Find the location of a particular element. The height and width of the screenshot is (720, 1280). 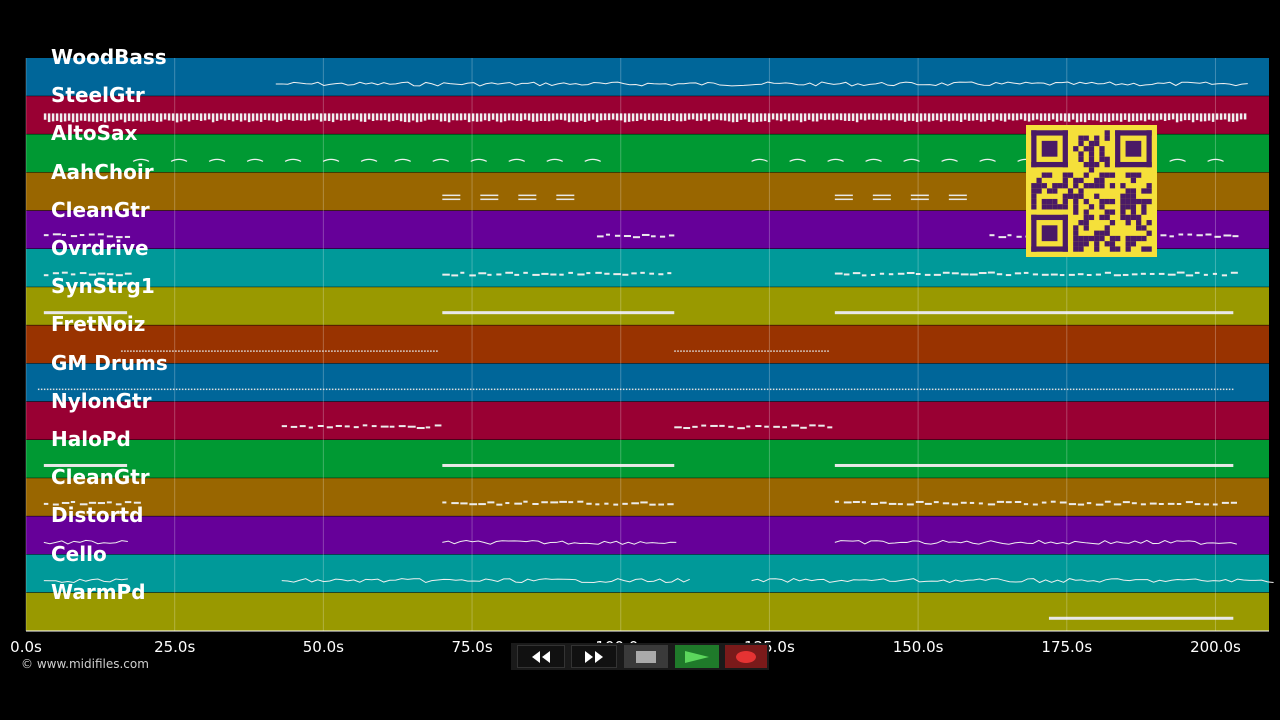

qr-code is located at coordinates (1091, 191).